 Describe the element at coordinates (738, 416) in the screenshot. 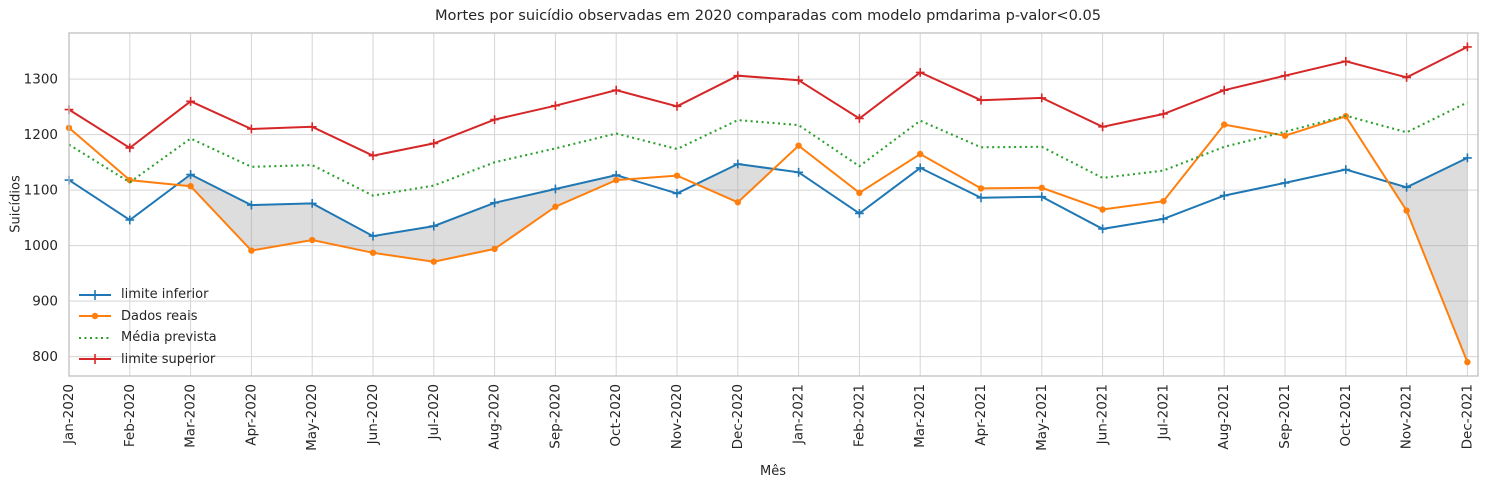

I see `x-tick-label: Dec-2020` at that location.